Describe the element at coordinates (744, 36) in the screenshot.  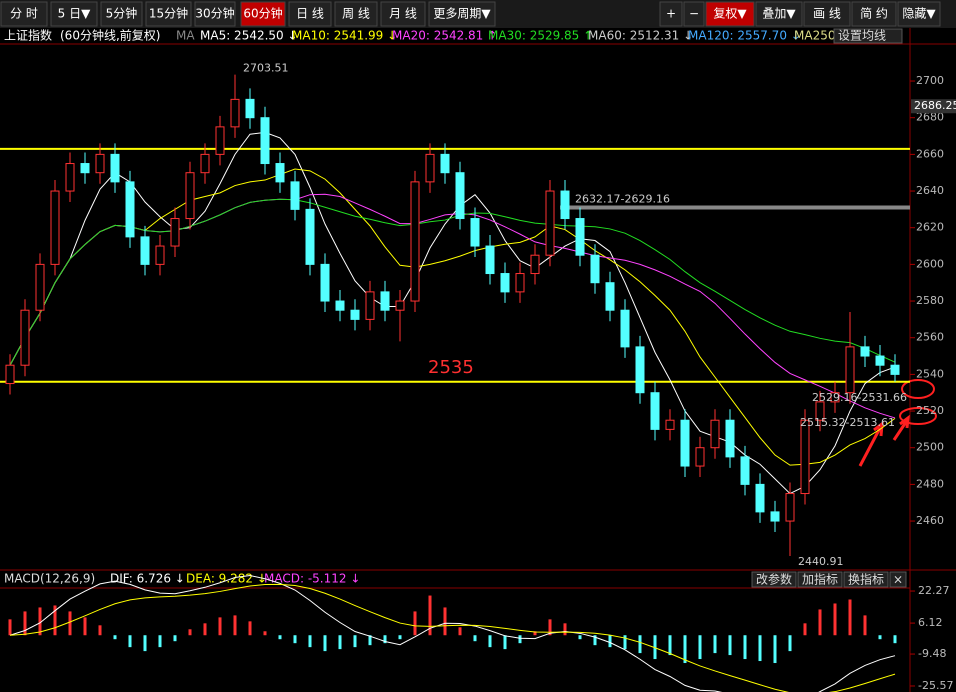
I see `ma-value: MA120: 2557.70 ↓` at that location.